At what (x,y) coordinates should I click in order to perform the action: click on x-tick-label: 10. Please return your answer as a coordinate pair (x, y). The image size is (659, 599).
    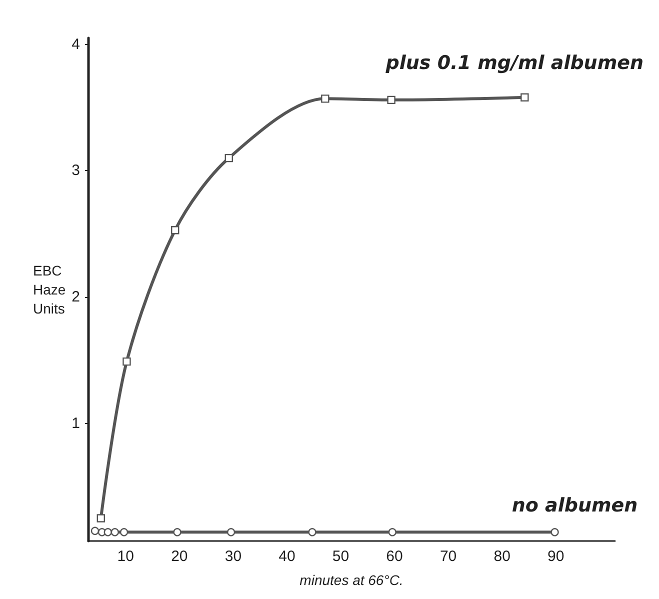
    Looking at the image, I should click on (125, 556).